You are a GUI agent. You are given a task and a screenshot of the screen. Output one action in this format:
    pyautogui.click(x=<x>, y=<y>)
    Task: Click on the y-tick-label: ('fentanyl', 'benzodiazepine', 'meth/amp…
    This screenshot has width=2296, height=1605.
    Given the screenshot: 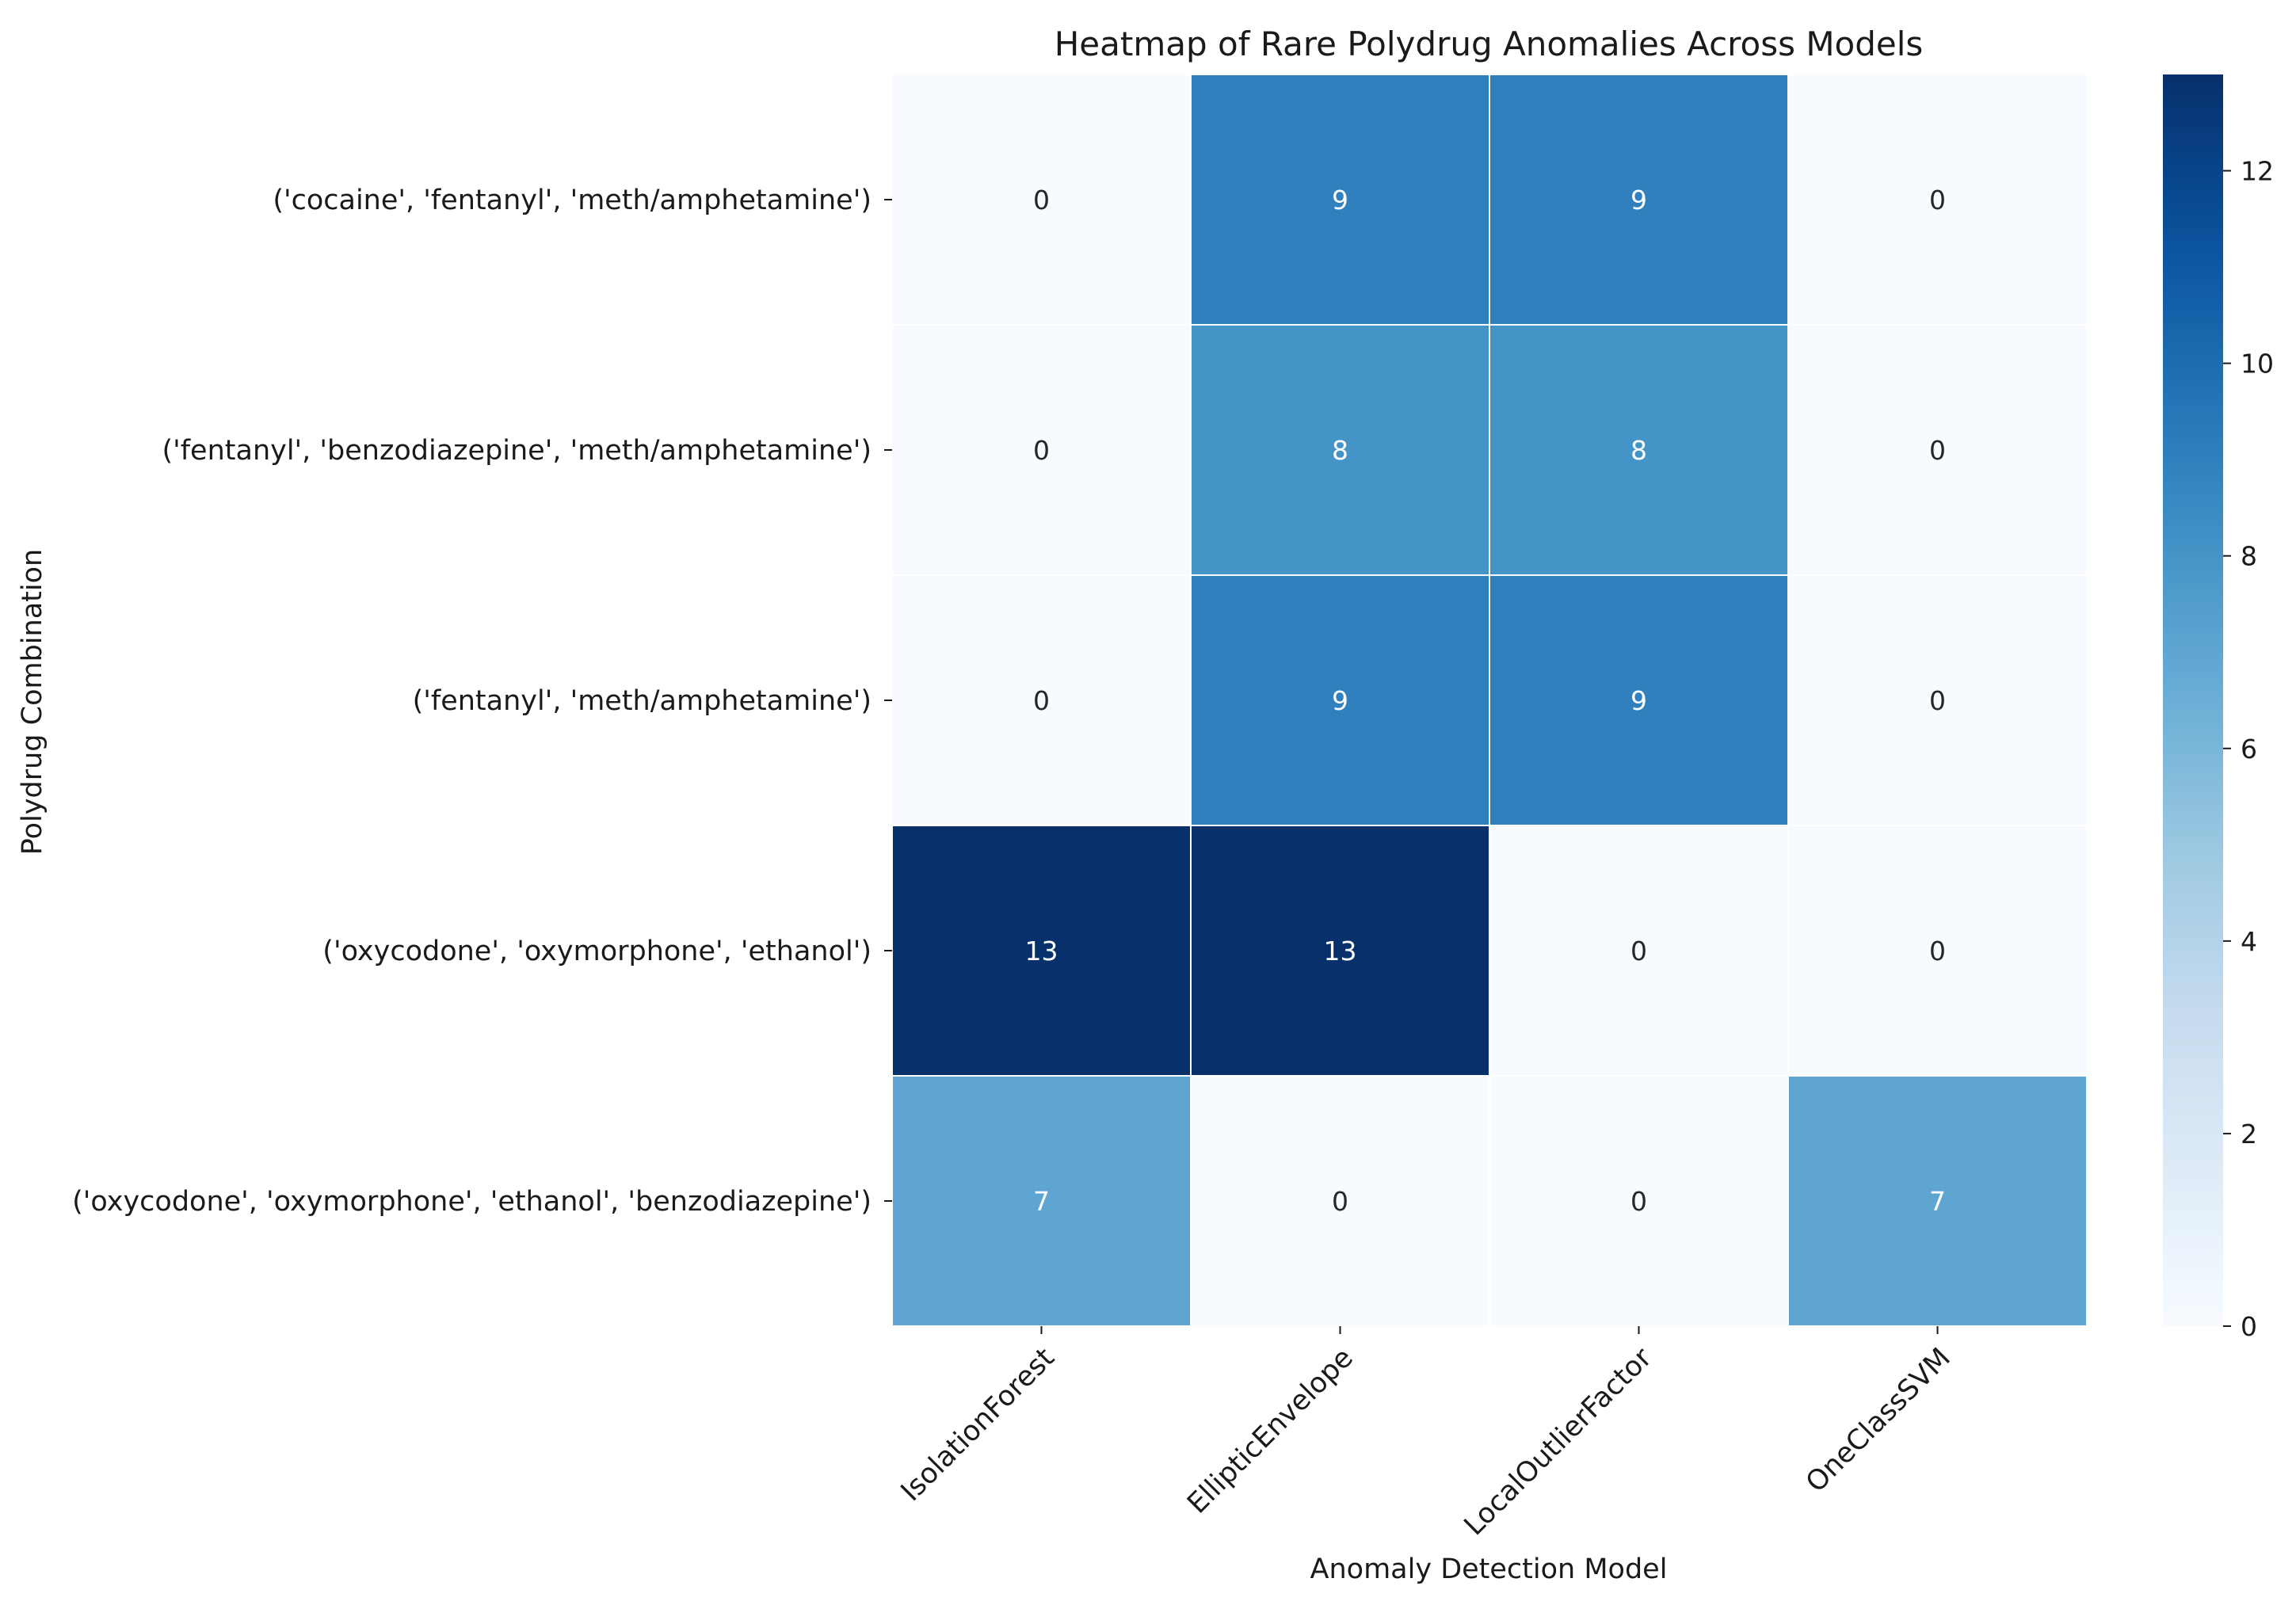 What is the action you would take?
    pyautogui.click(x=516, y=451)
    